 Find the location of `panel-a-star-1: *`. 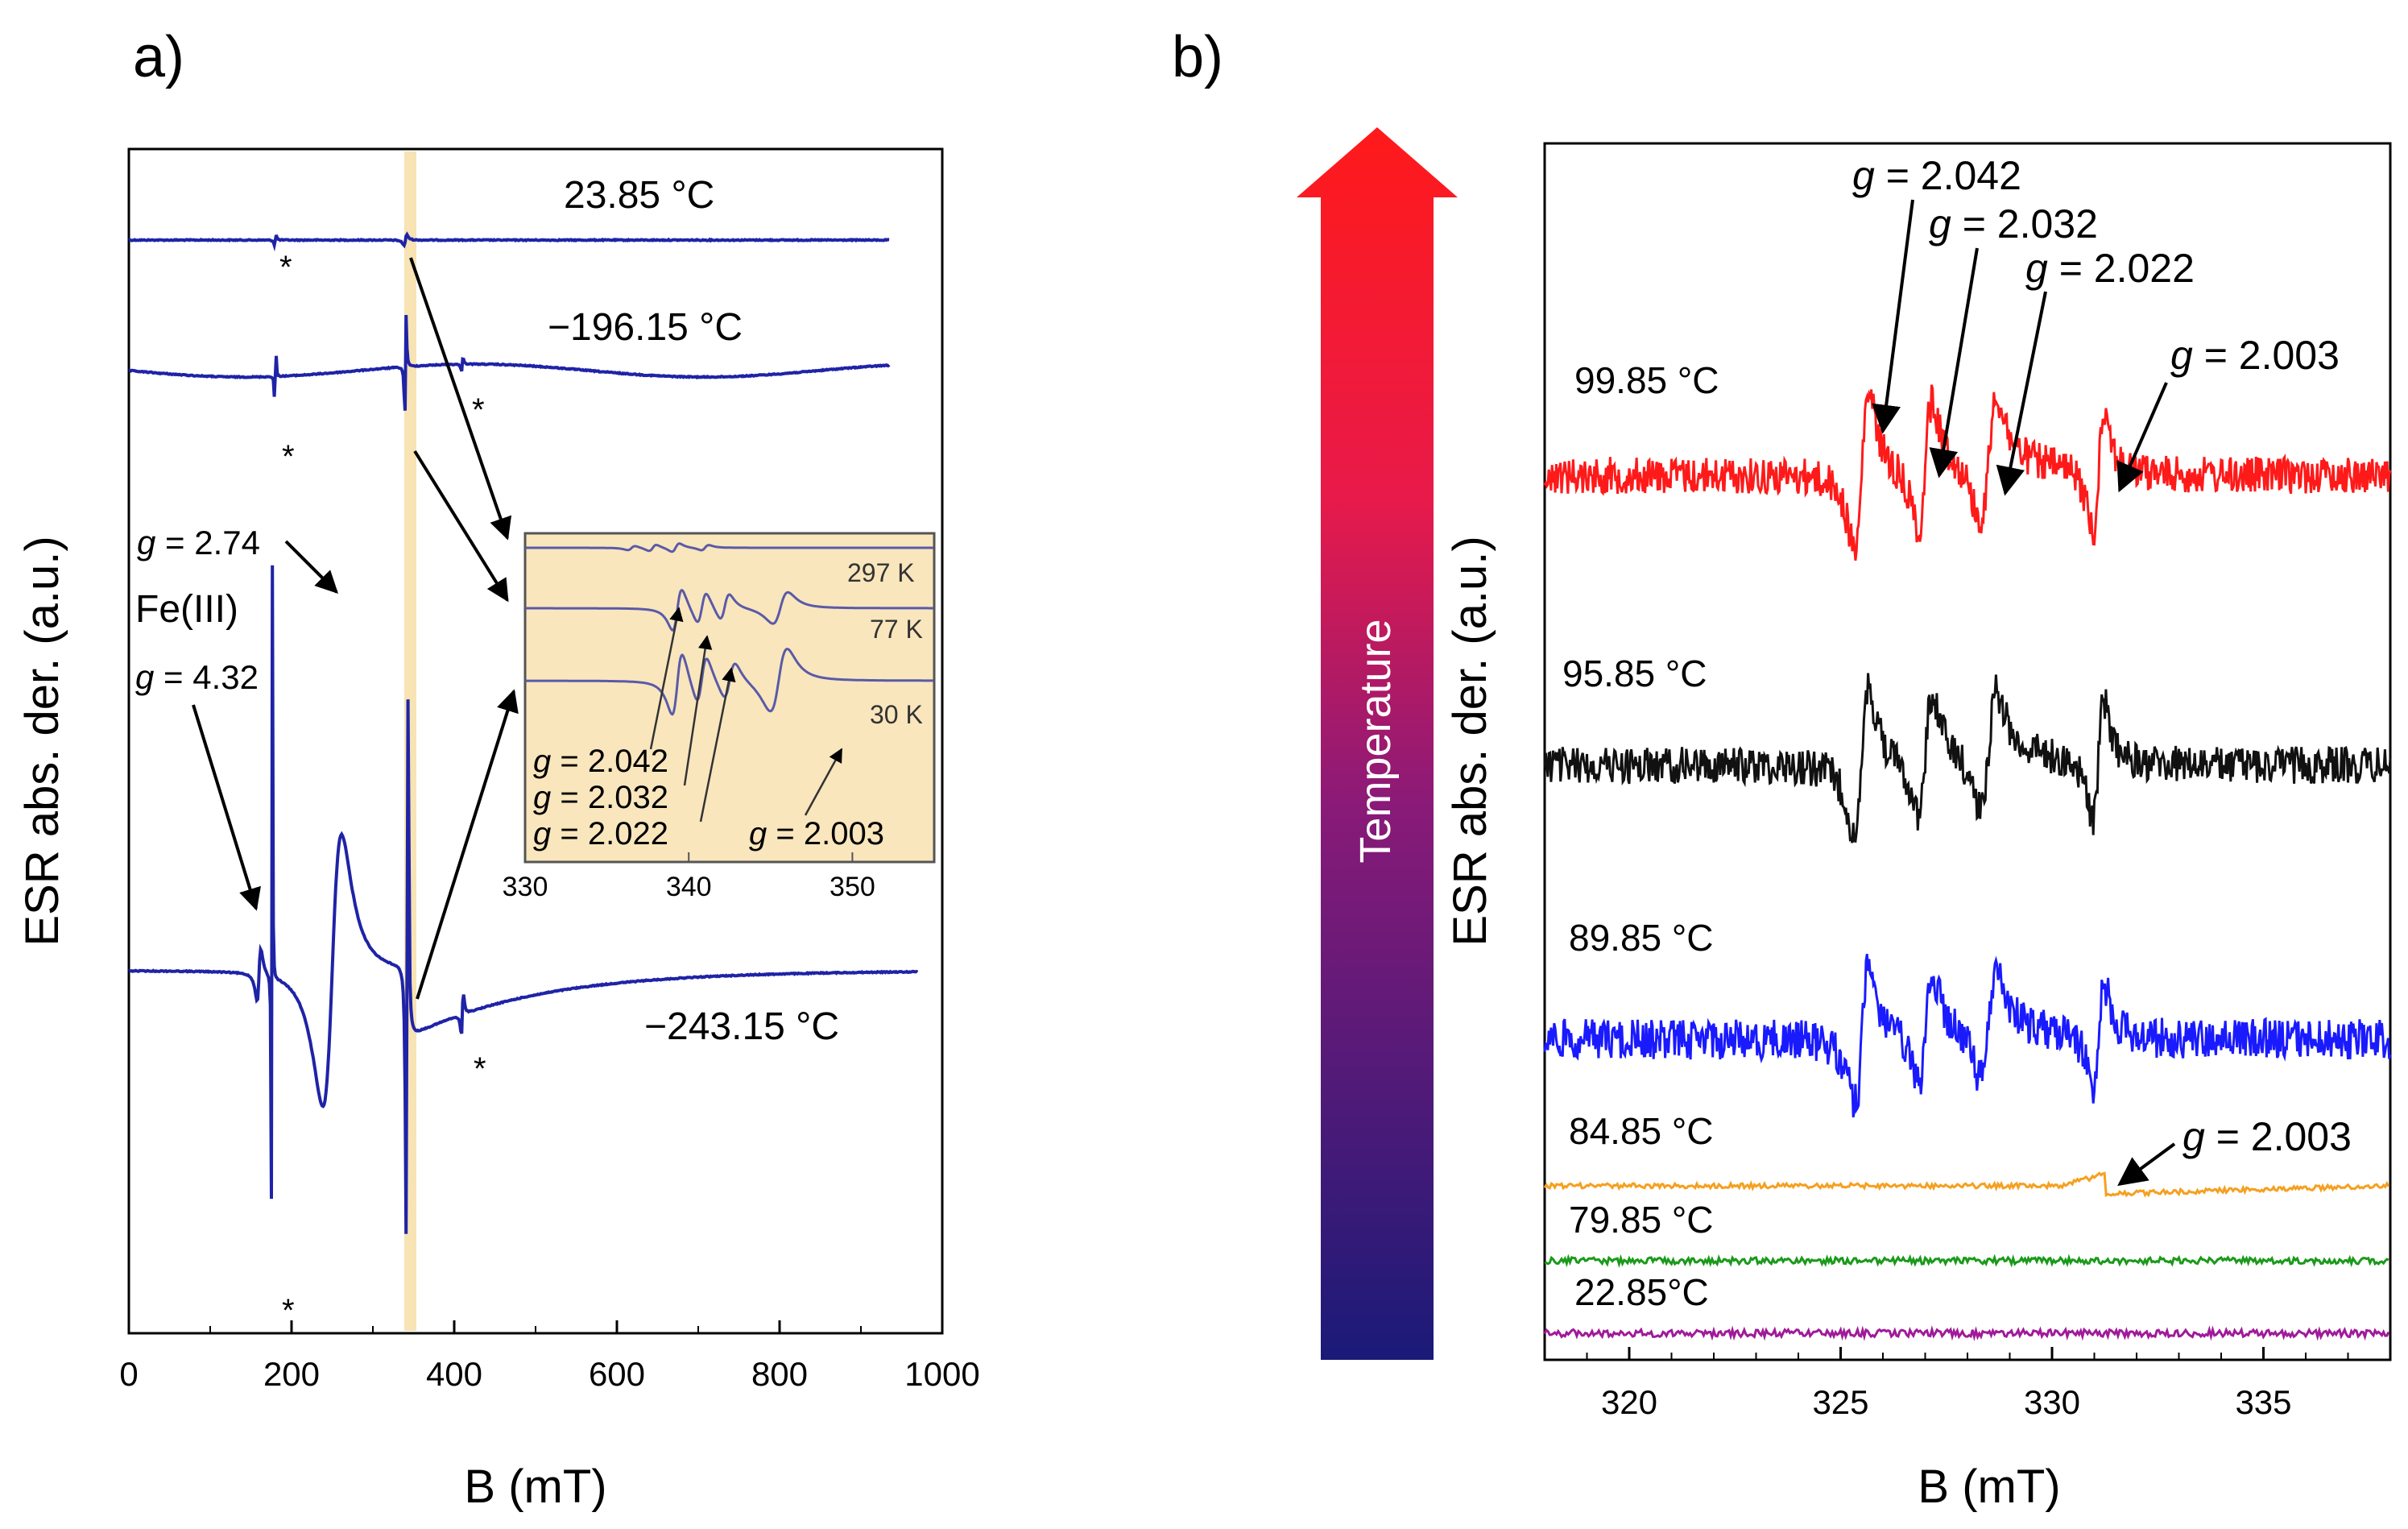

panel-a-star-1: * is located at coordinates (285, 267).